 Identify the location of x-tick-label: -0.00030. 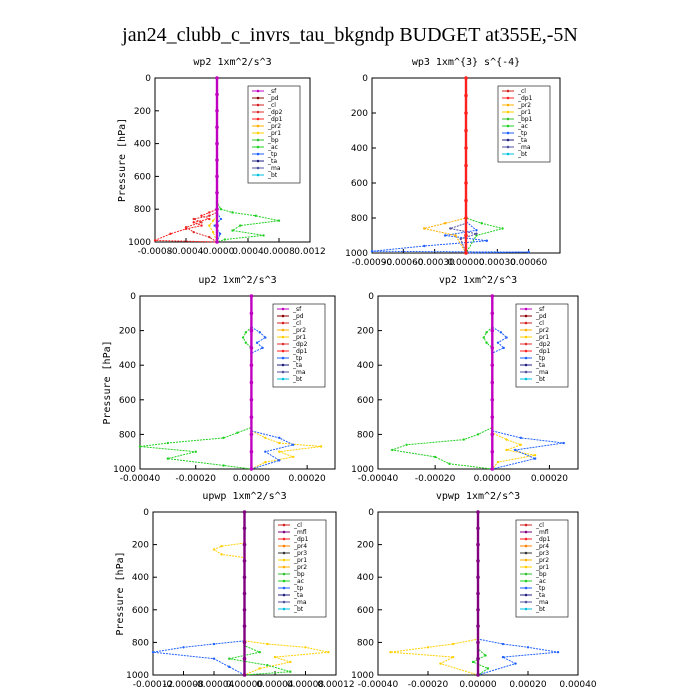
(434, 263).